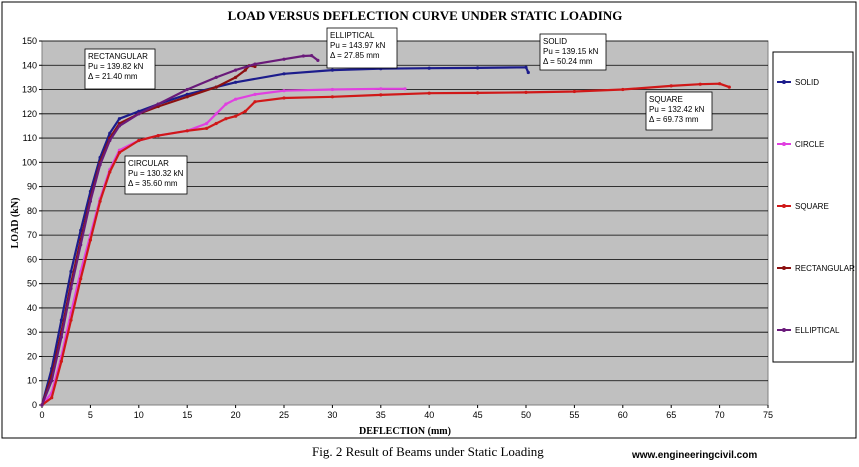  I want to click on annotation-text: Pu = 143.97 kN, so click(358, 45).